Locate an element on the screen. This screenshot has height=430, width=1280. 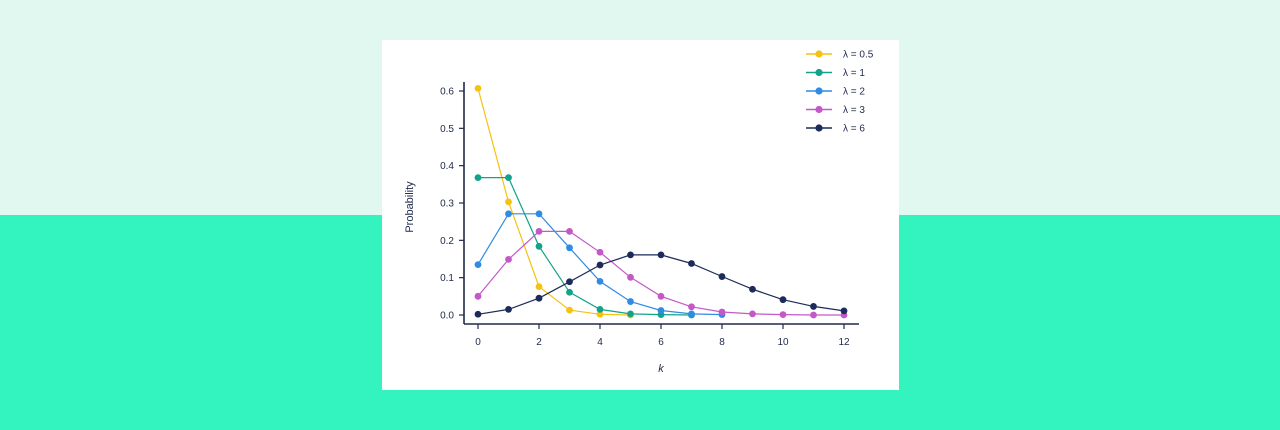
x-tick-label: 12 is located at coordinates (844, 342).